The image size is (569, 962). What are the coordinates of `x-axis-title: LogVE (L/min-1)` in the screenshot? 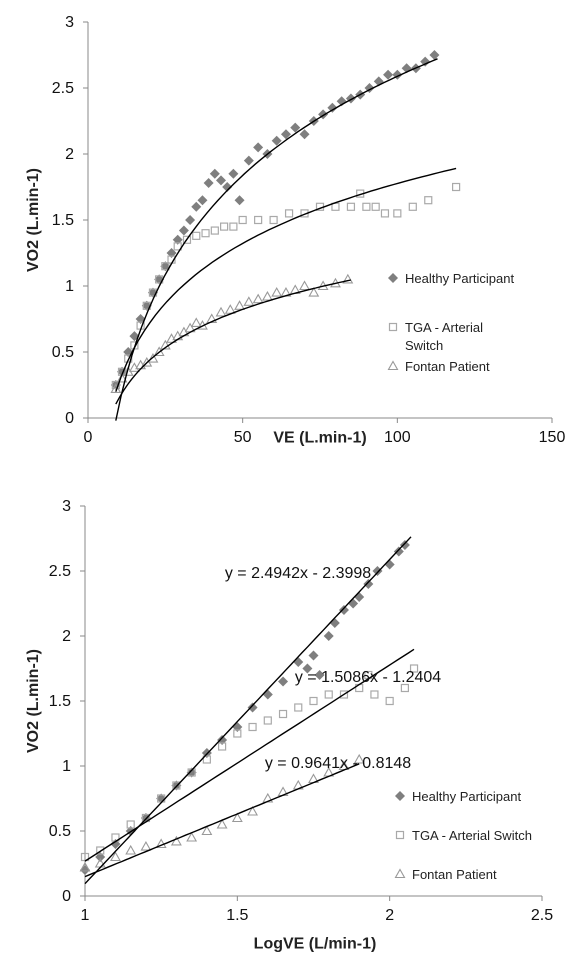 It's located at (315, 943).